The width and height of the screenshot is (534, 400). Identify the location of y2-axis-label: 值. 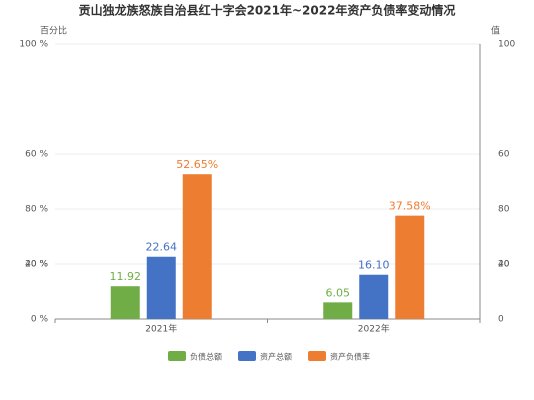
(495, 31).